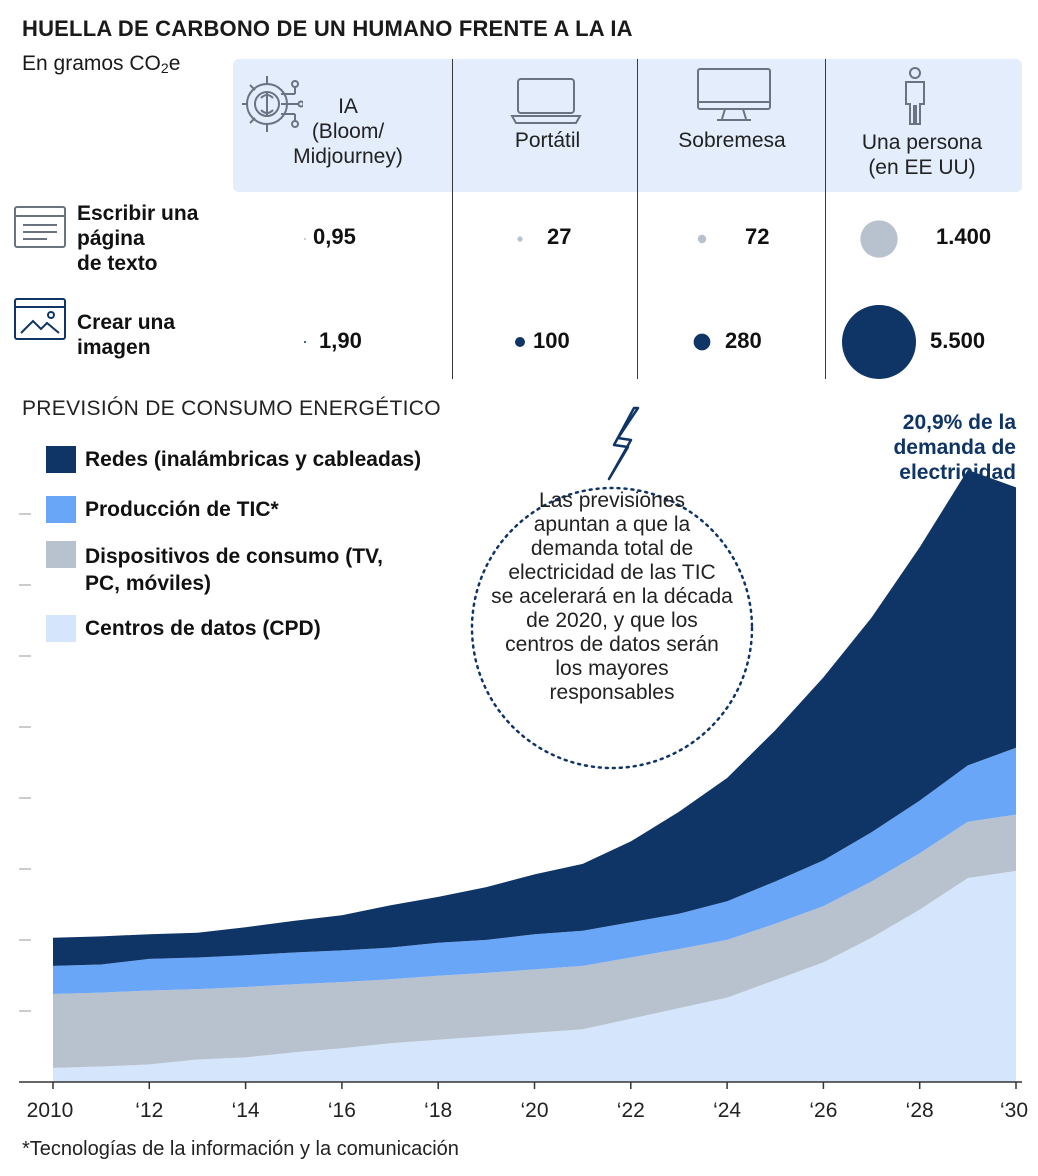  I want to click on bubble-text-portatil, so click(520, 239).